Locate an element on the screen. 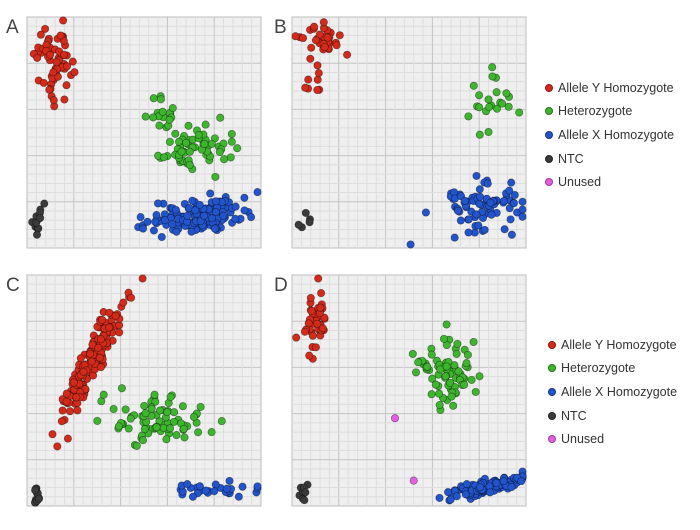 The height and width of the screenshot is (530, 700). panel-d is located at coordinates (409, 390).